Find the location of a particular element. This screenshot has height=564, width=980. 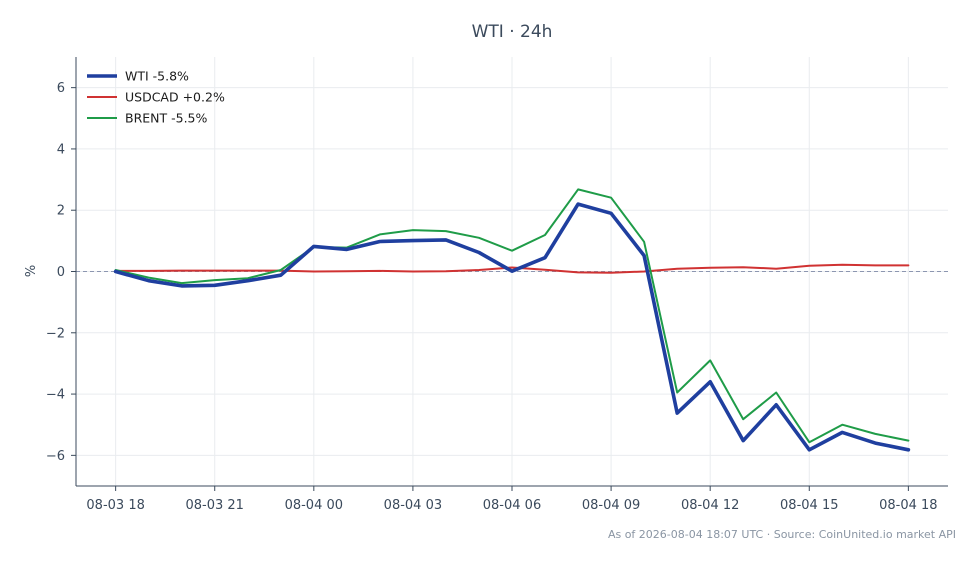

y-tick-label: −2 is located at coordinates (55, 333).